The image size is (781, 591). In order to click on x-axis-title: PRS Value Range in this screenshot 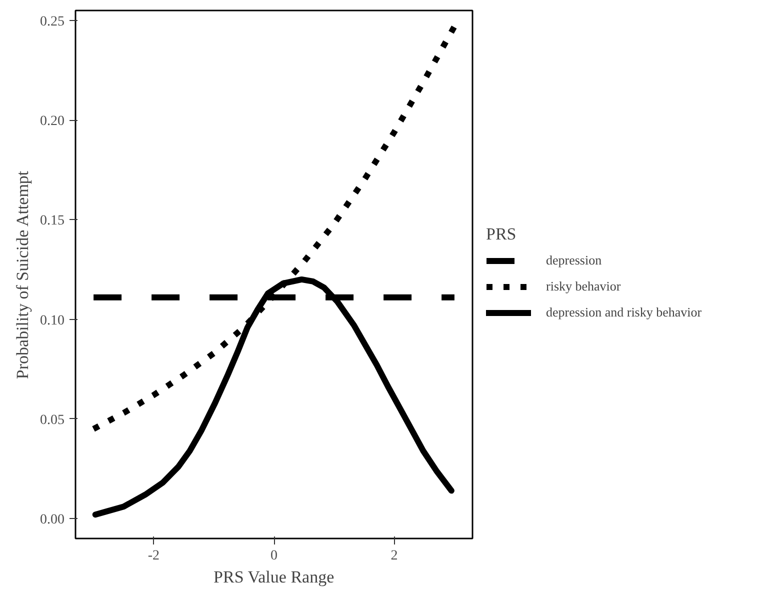, I will do `click(274, 577)`.